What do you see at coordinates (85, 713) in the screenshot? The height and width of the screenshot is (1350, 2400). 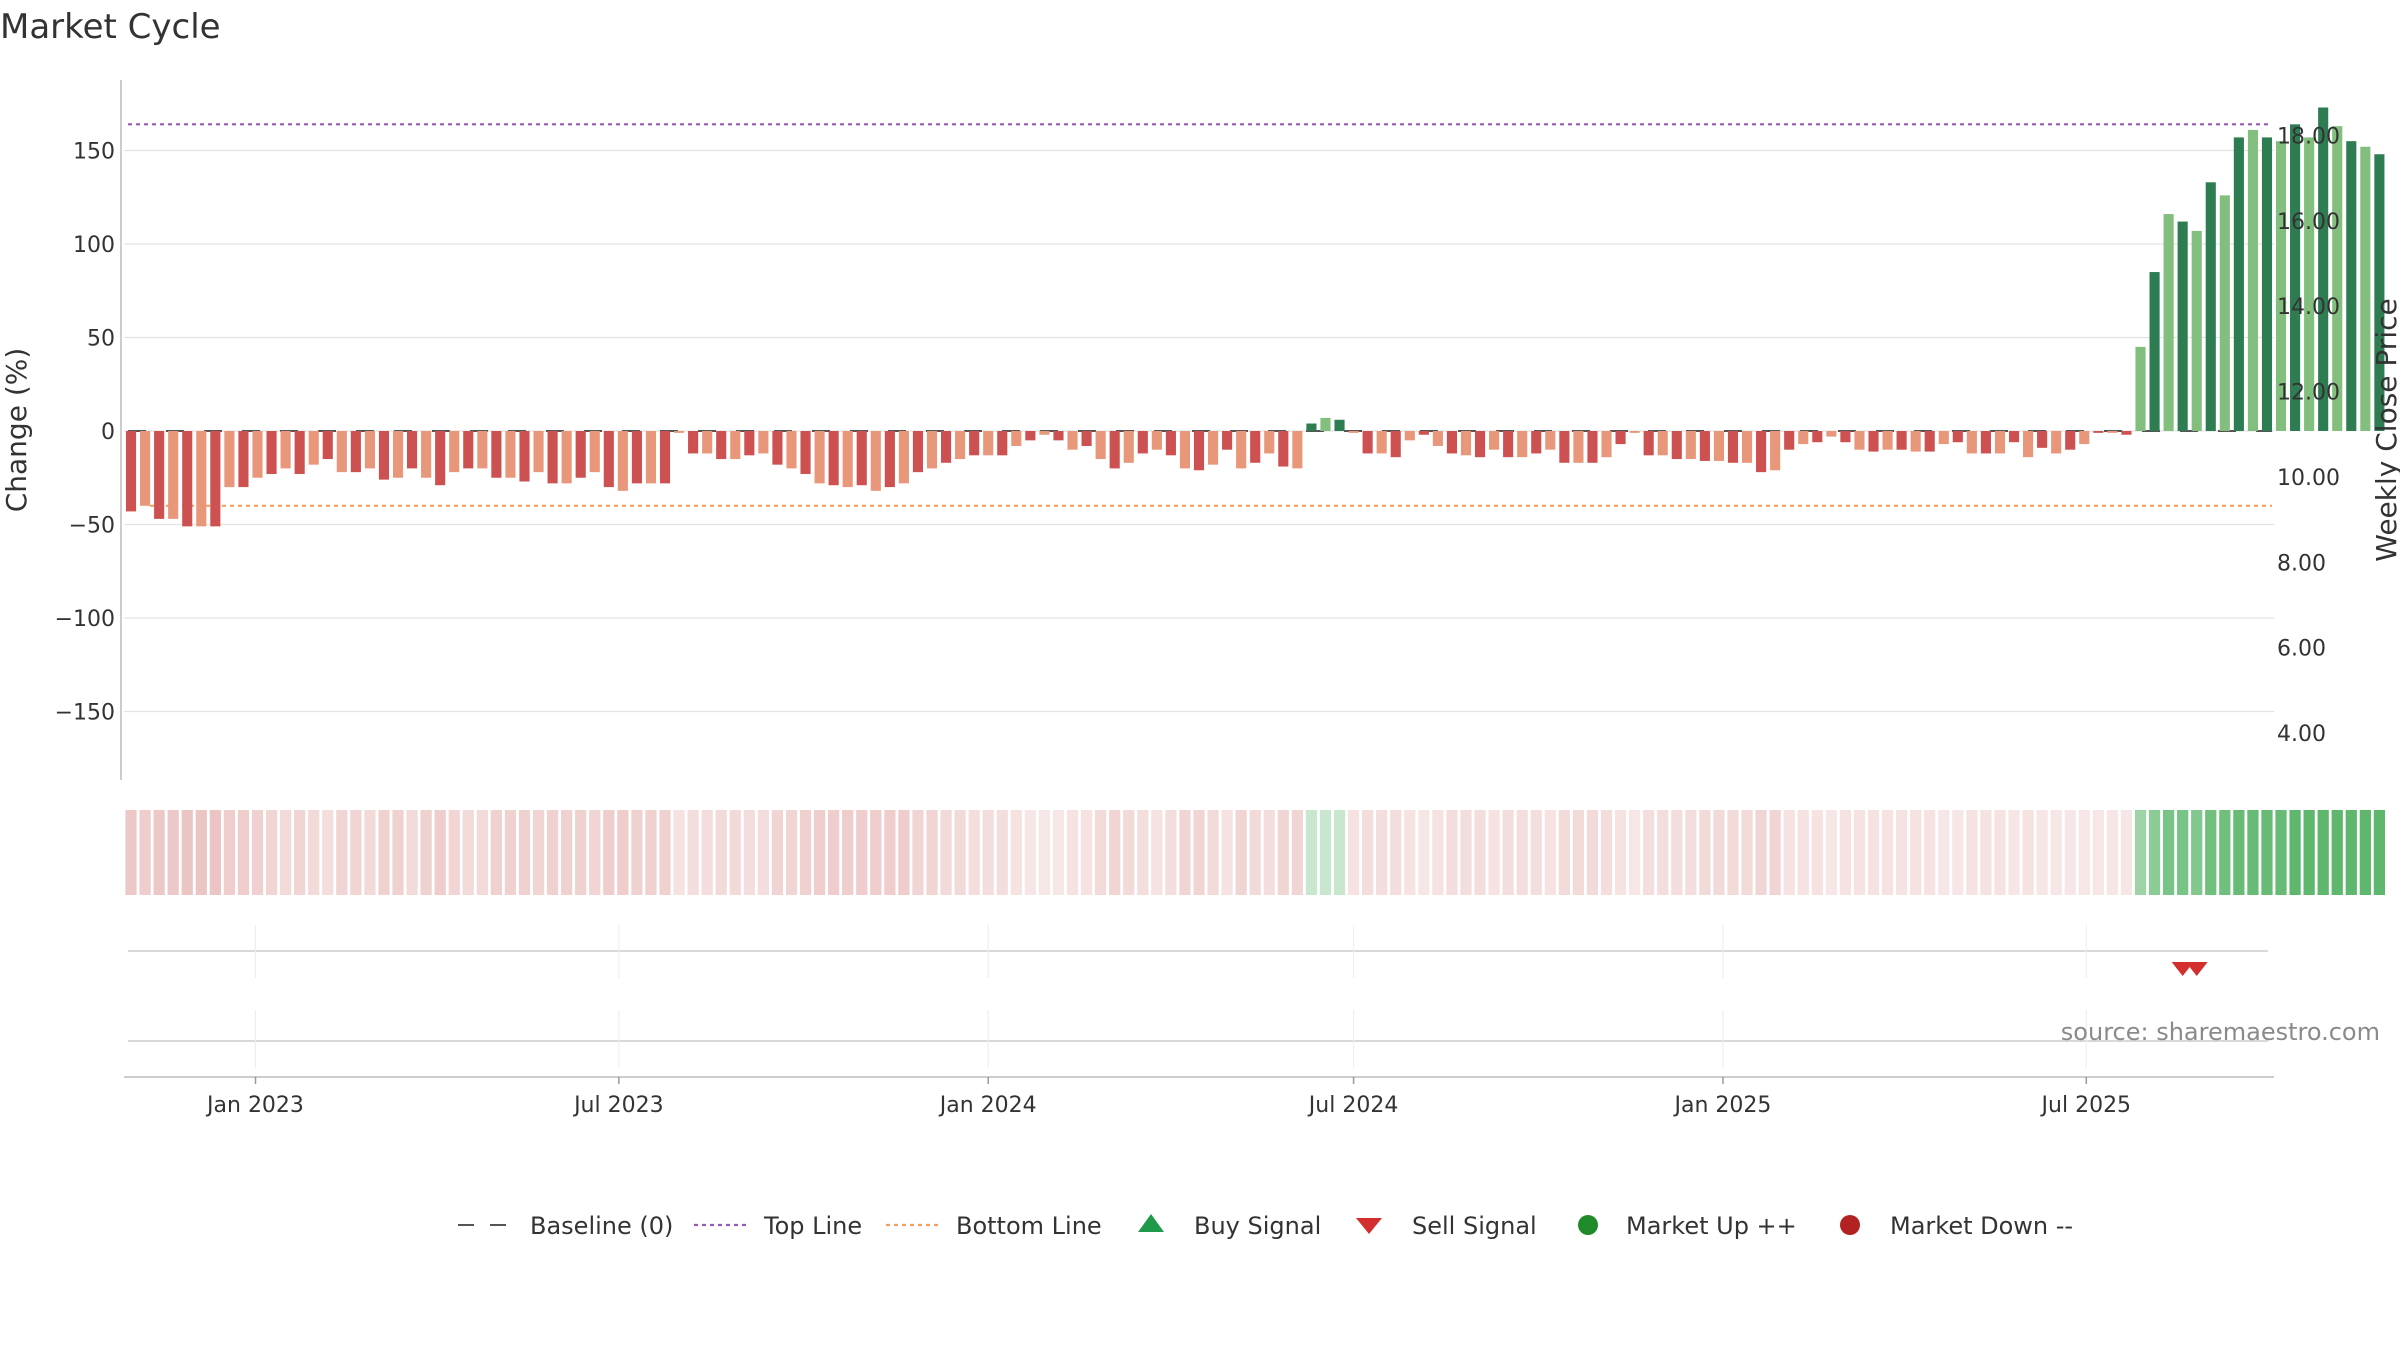 I see `y-tick-label: −150` at bounding box center [85, 713].